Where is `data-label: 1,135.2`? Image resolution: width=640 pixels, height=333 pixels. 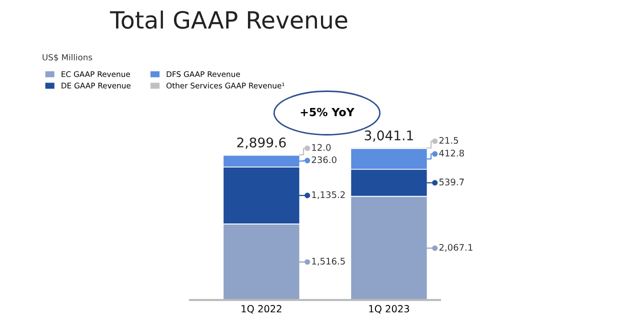
data-label: 1,135.2 is located at coordinates (328, 195).